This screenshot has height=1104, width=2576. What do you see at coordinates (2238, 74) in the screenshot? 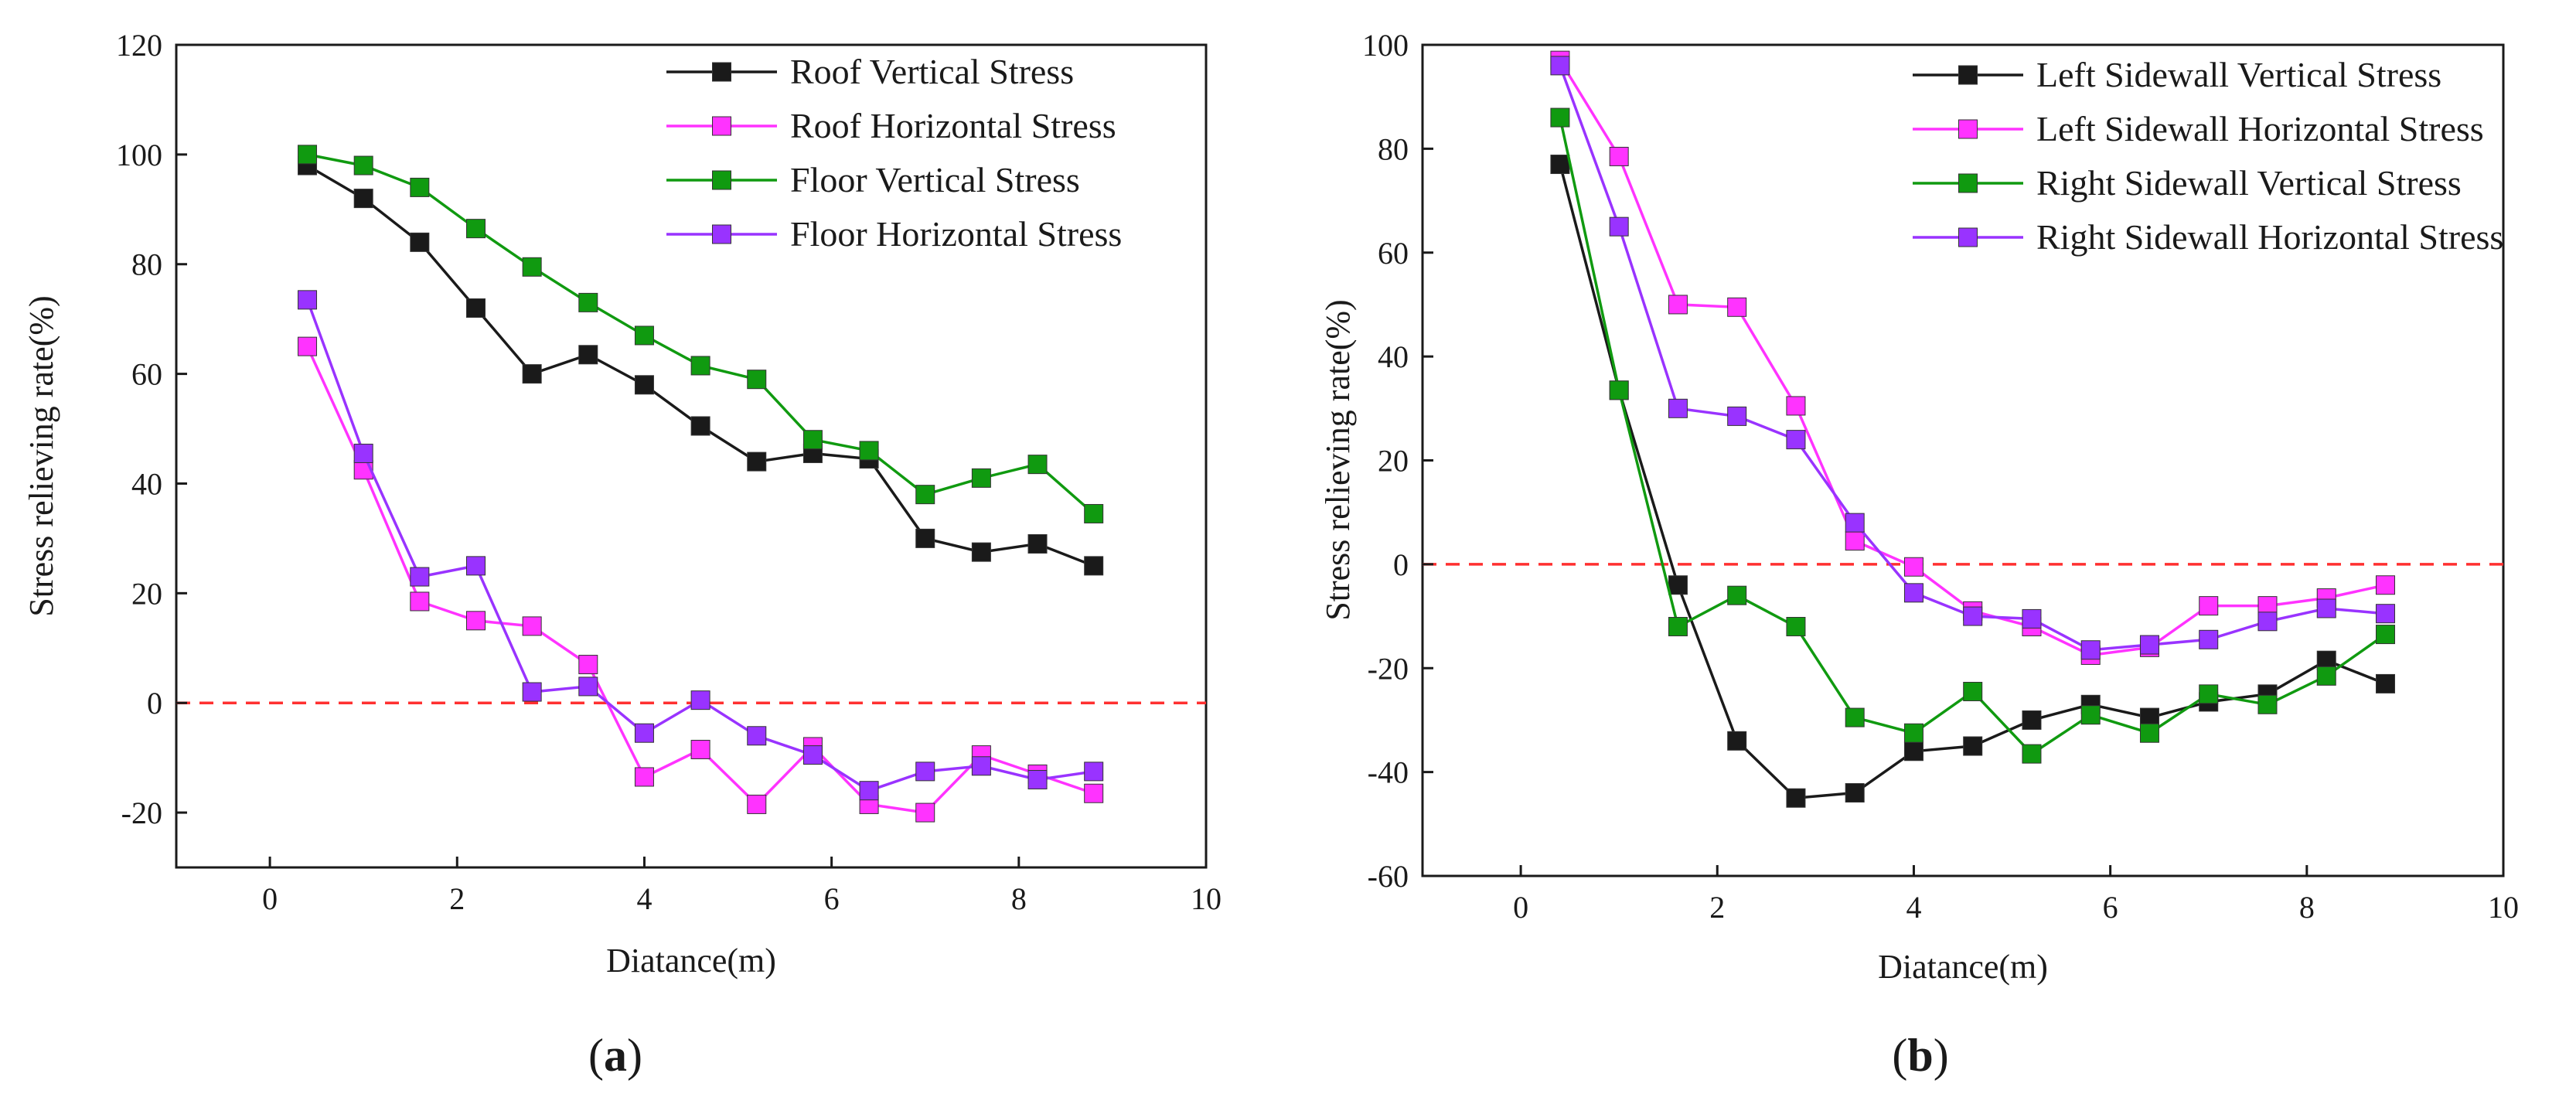
I see `legend-label-left-sidewall-vertical-stress: Left Sidewall Vertical Stress` at bounding box center [2238, 74].